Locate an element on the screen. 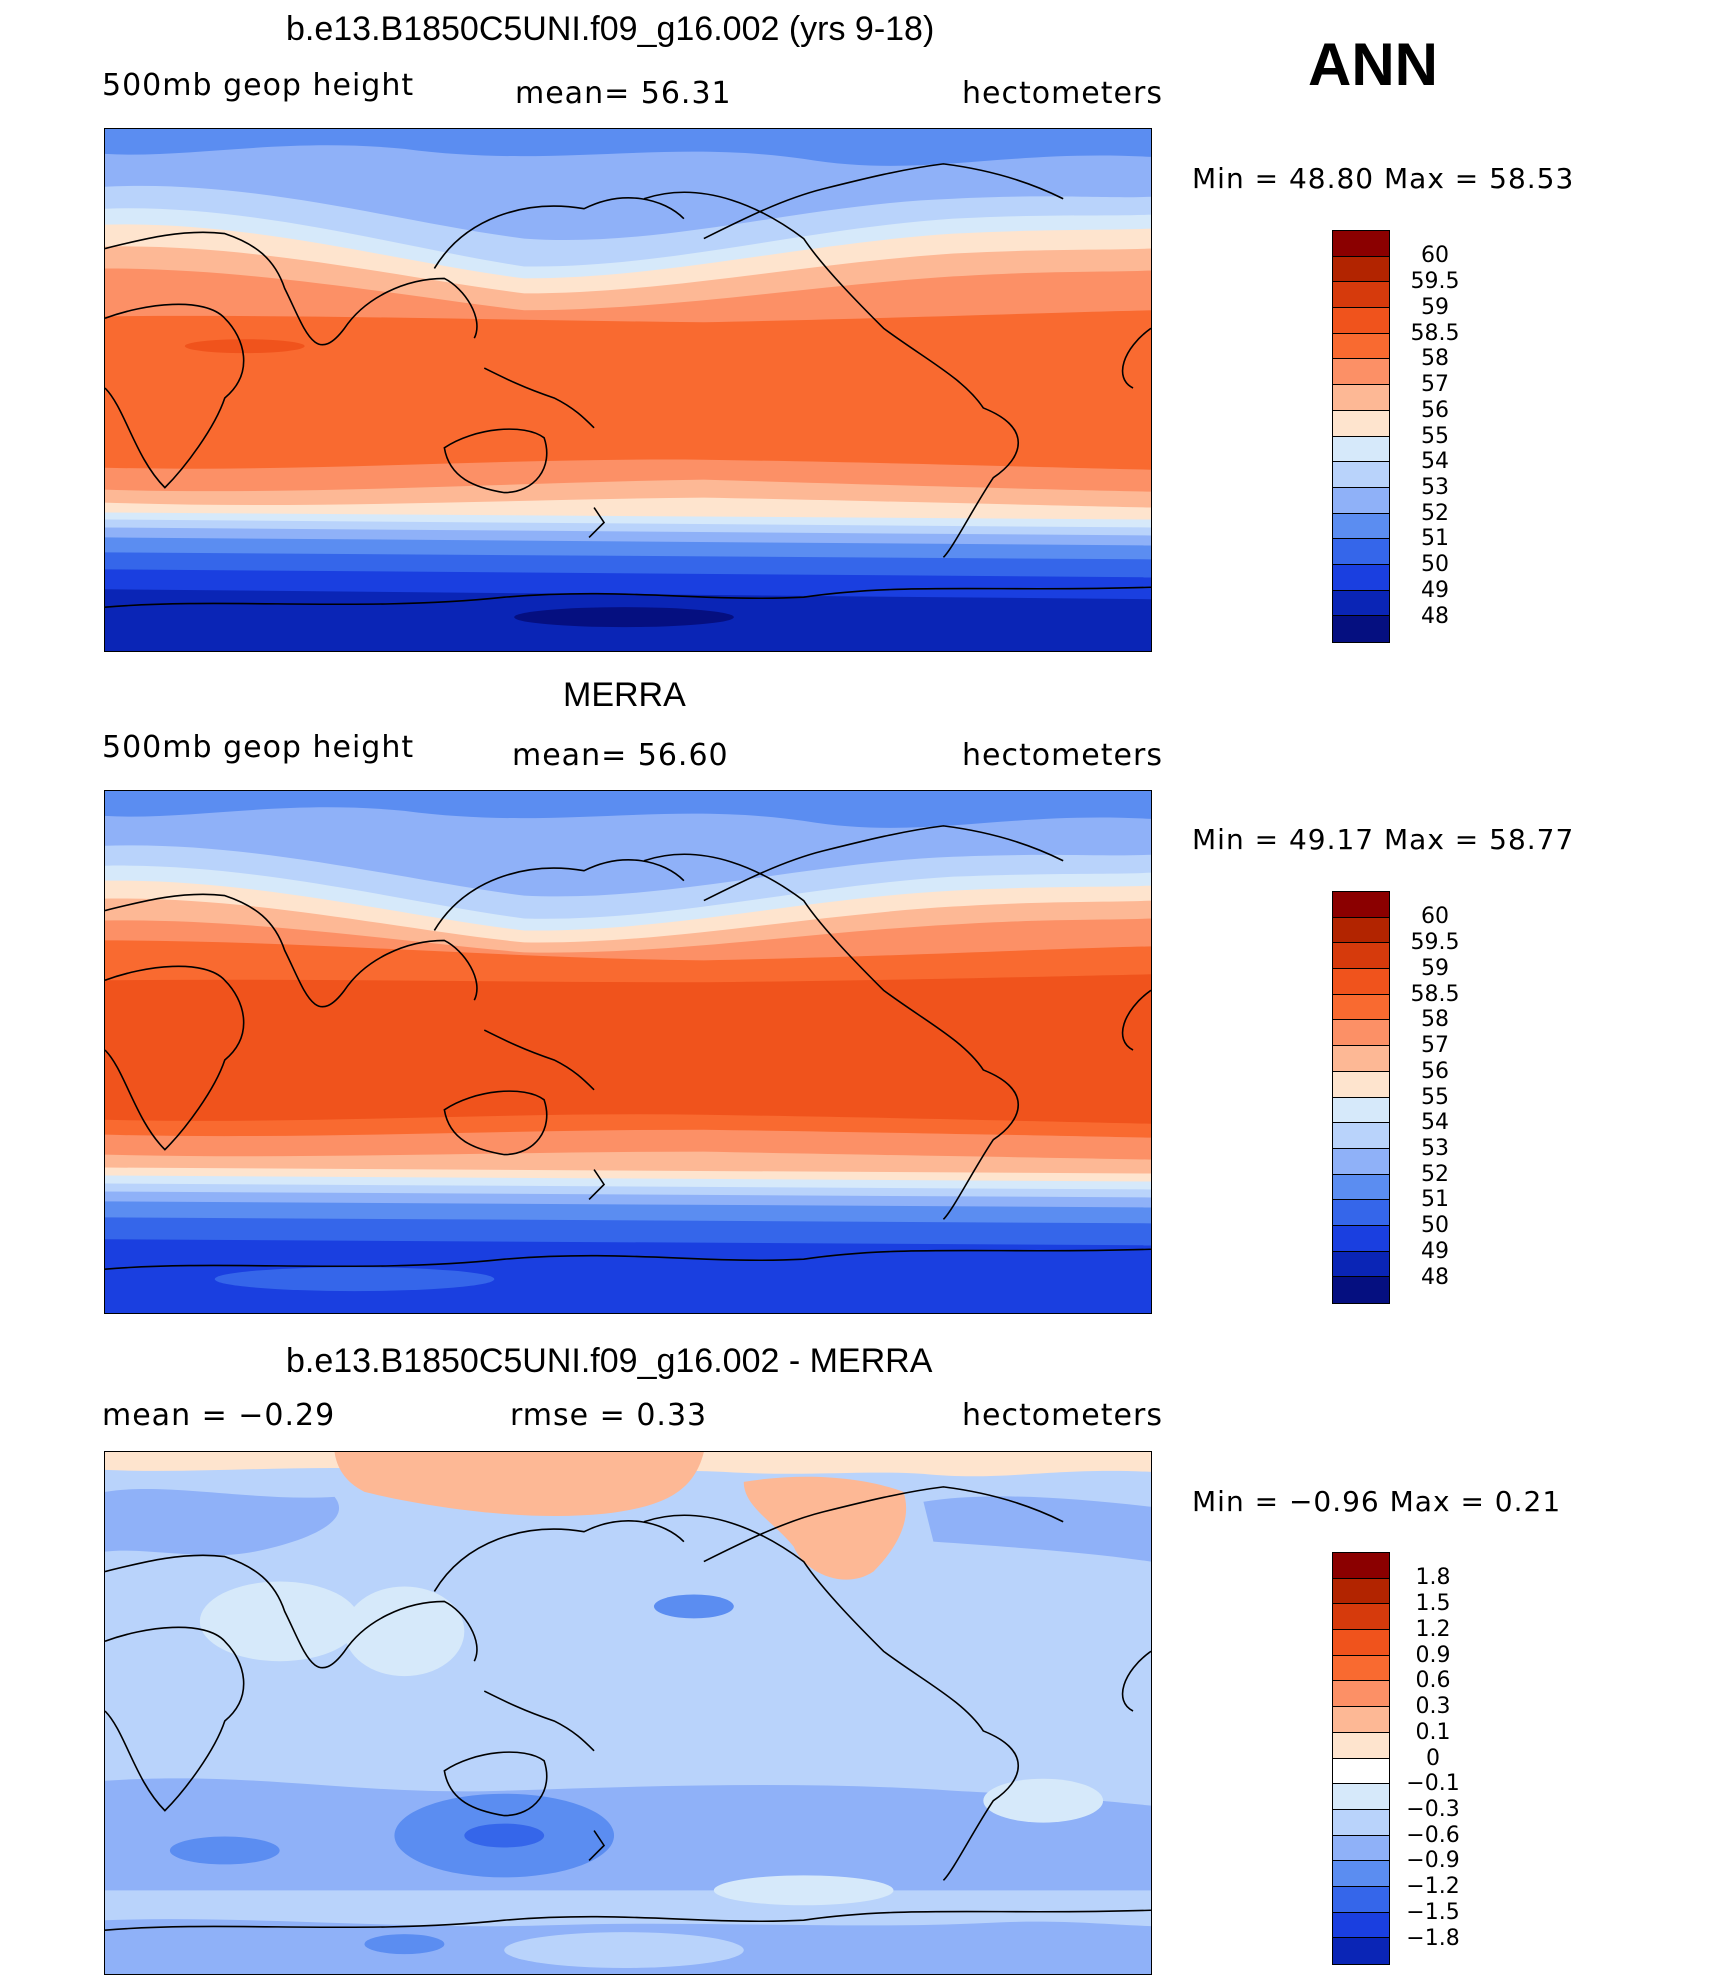 Image resolution: width=1710 pixels, height=1979 pixels. units-label-model: hectometers is located at coordinates (1062, 93).